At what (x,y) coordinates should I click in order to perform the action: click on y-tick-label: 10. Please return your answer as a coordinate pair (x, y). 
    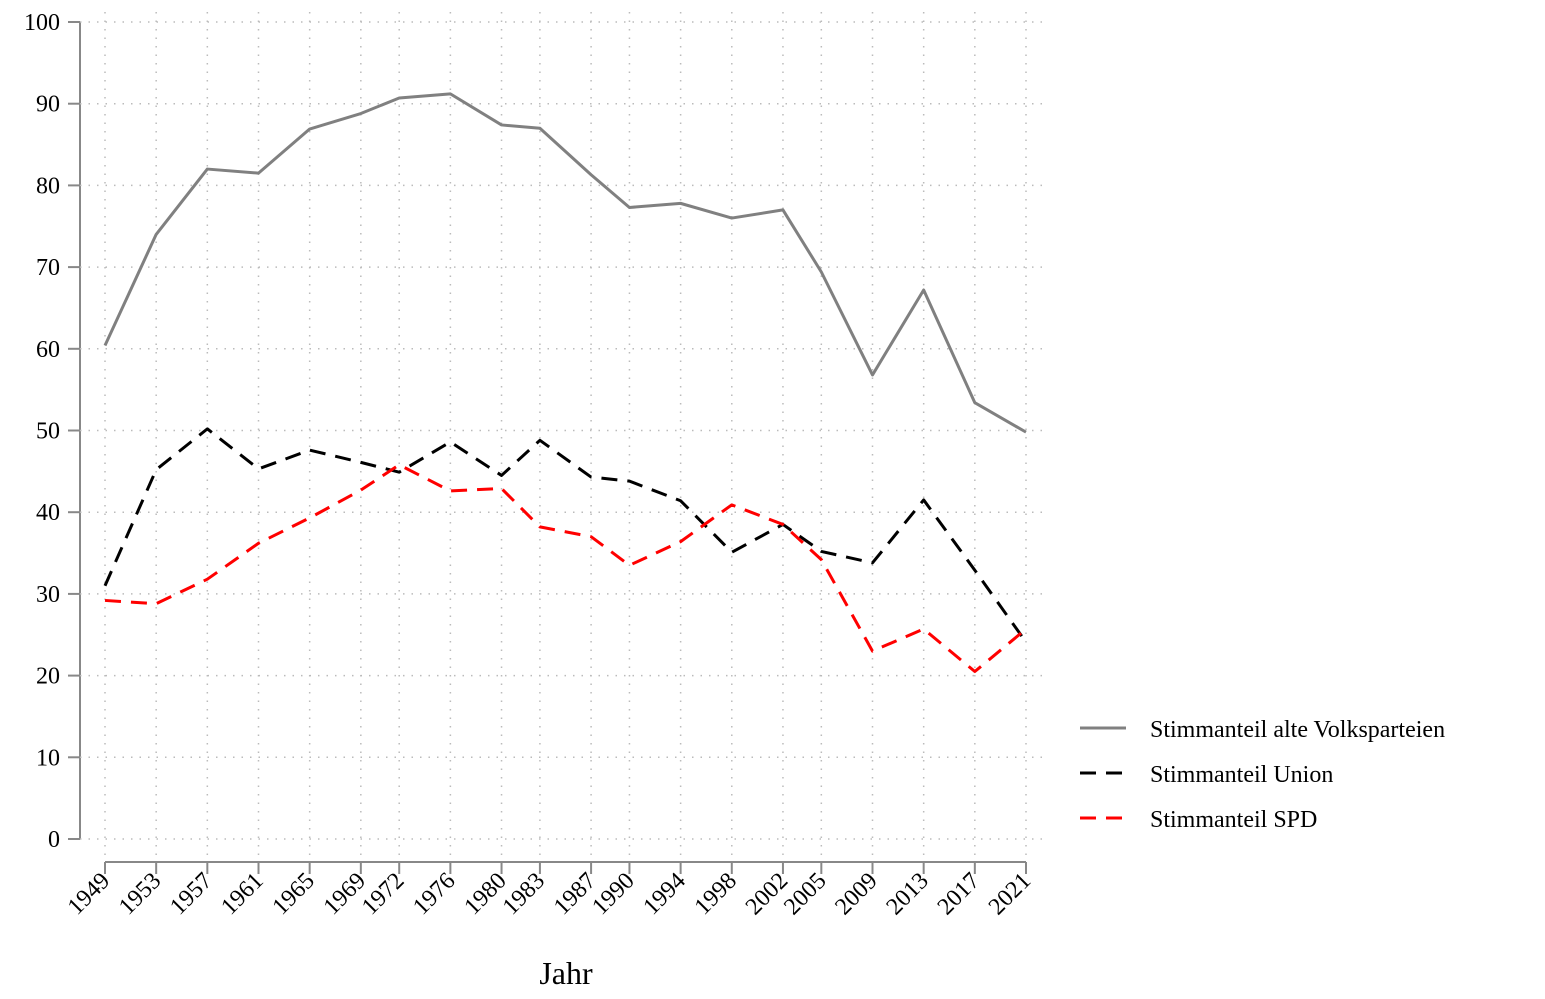
    Looking at the image, I should click on (48, 758).